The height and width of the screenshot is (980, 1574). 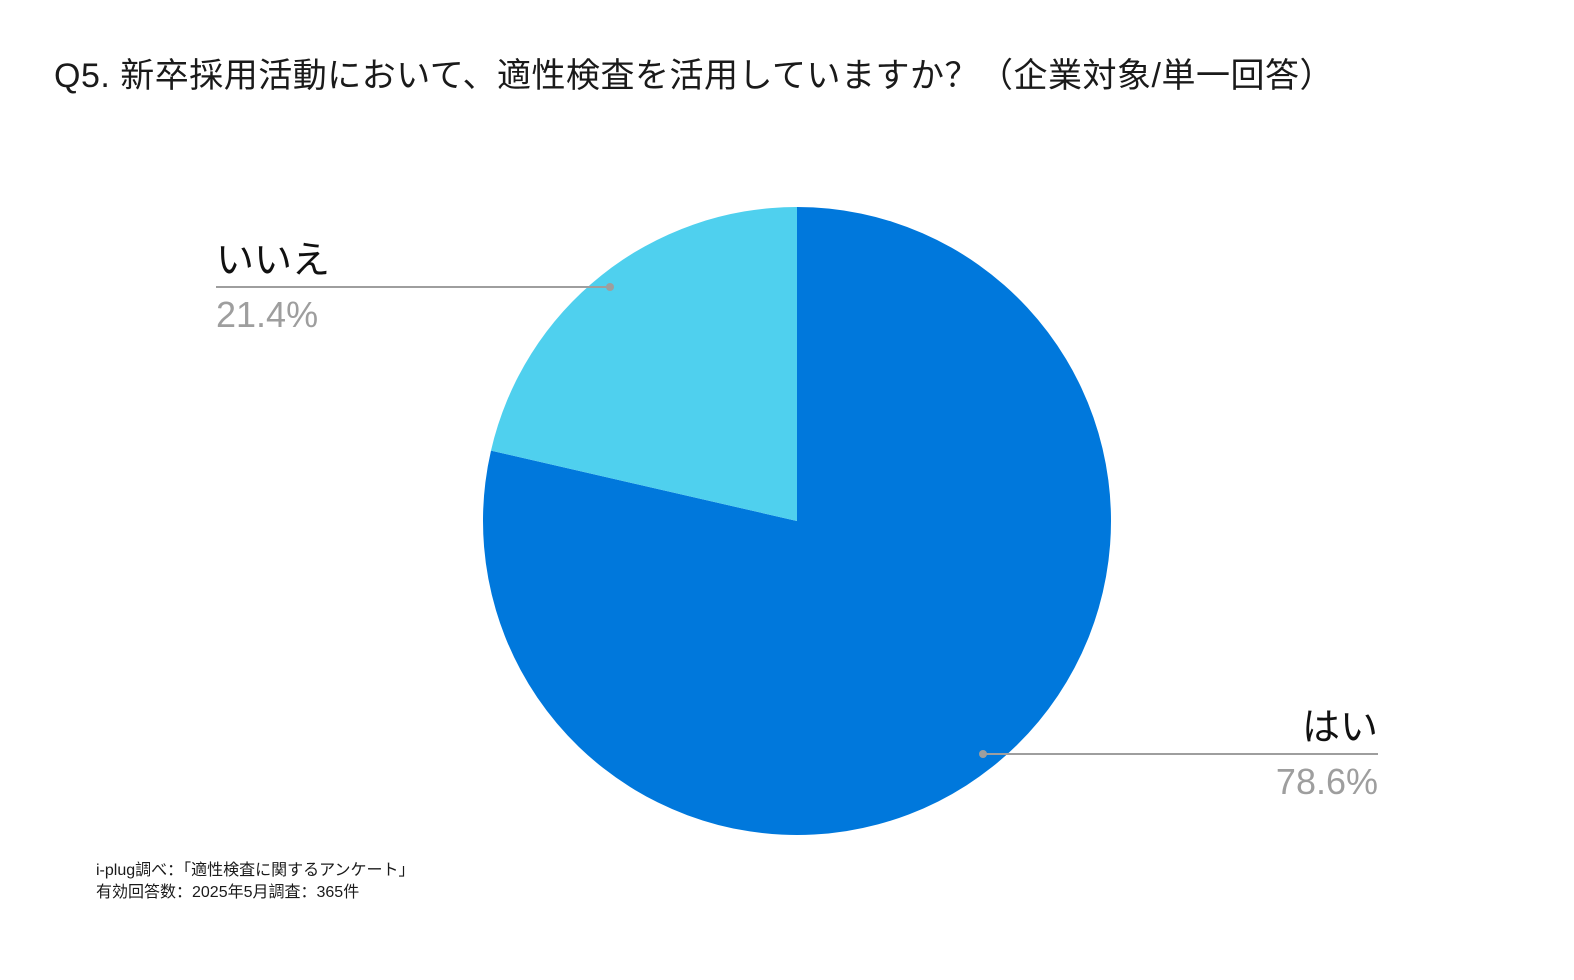 What do you see at coordinates (610, 287) in the screenshot?
I see `leader-dot-no` at bounding box center [610, 287].